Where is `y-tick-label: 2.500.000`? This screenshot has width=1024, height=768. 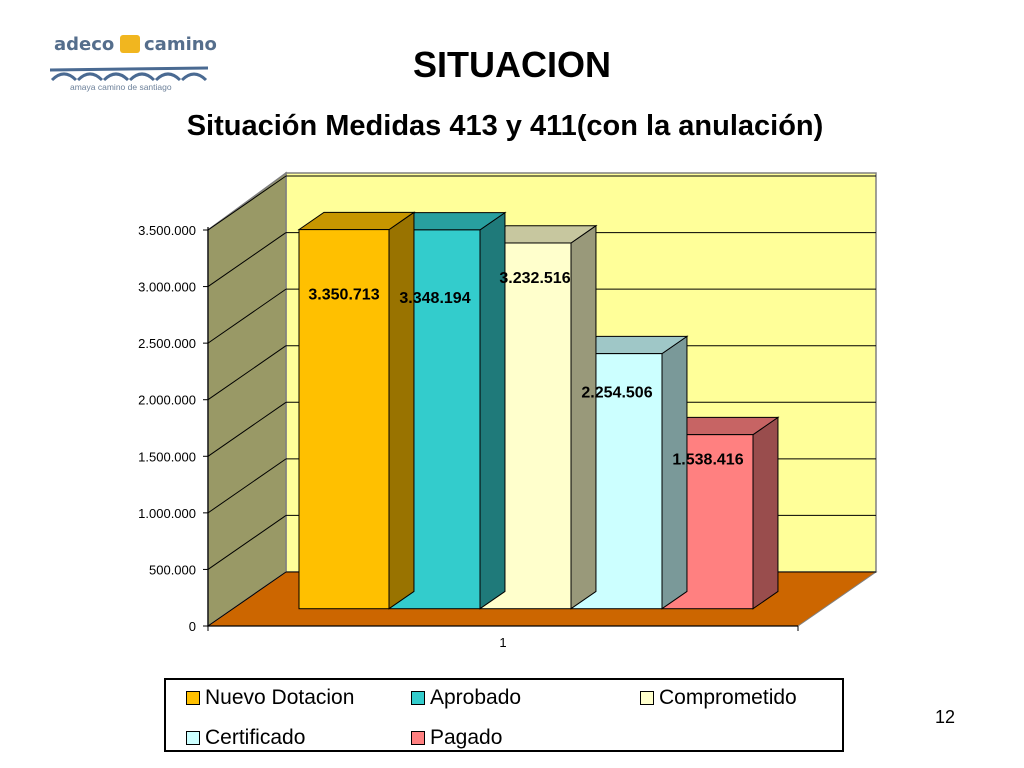 y-tick-label: 2.500.000 is located at coordinates (167, 343).